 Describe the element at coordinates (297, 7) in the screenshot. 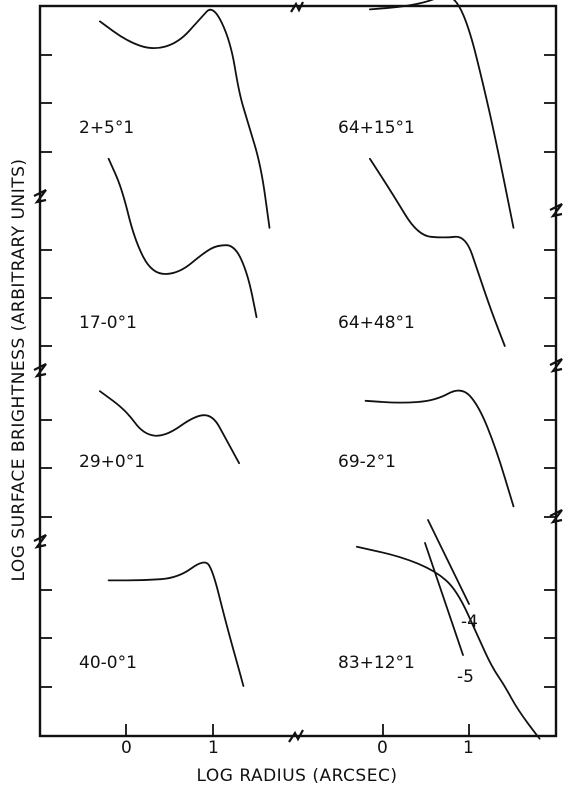

I see `top-axis-break` at that location.